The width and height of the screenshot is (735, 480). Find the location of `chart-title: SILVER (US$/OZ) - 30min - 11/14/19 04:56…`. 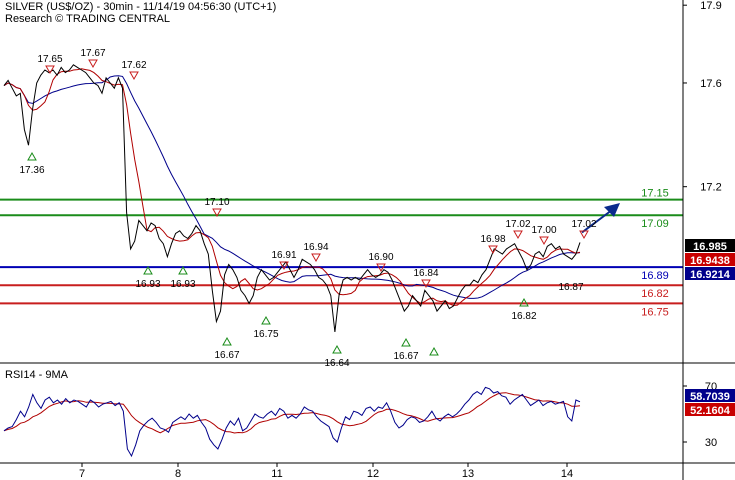

chart-title: SILVER (US$/OZ) - 30min - 11/14/19 04:56… is located at coordinates (141, 7).